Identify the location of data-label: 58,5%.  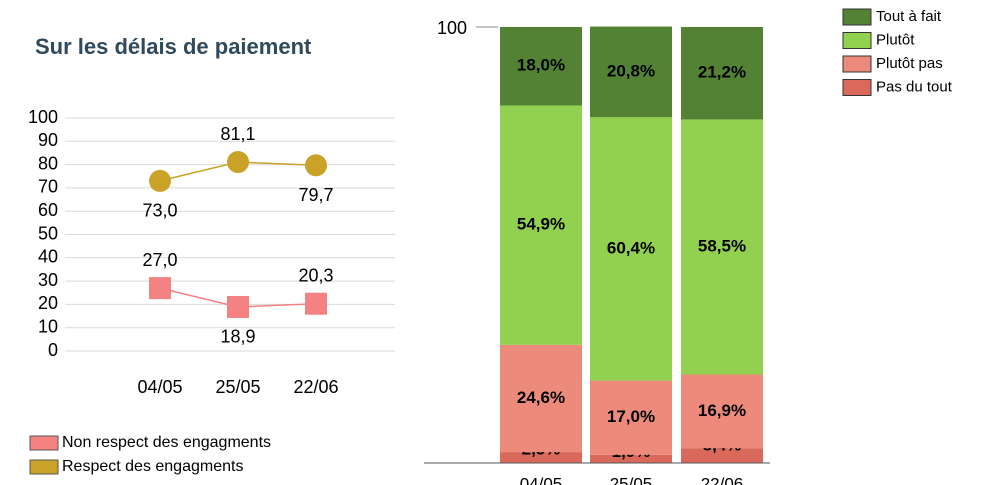
(722, 245).